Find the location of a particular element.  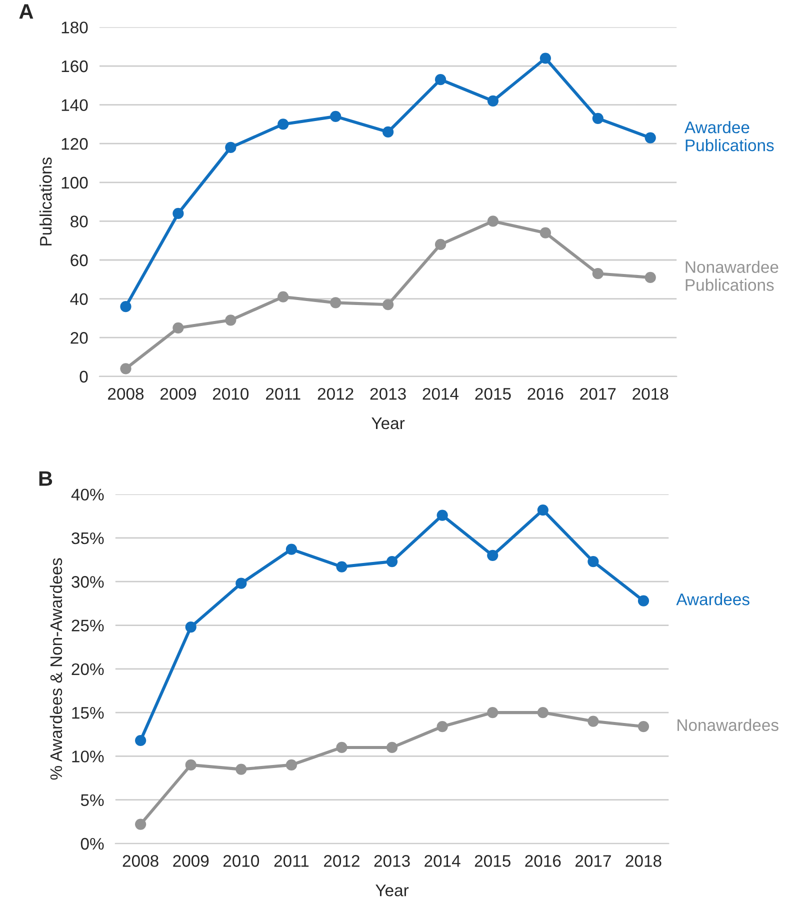

y-tick-label: 80 is located at coordinates (79, 222).